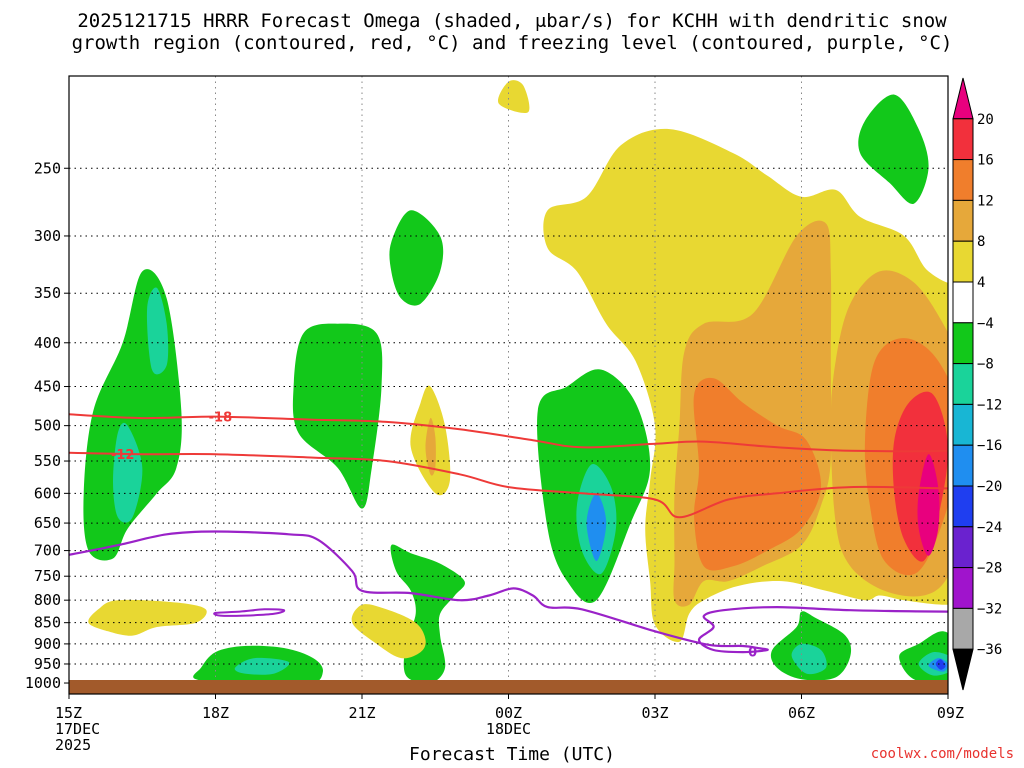 The width and height of the screenshot is (1024, 768). I want to click on ytick-label-550: 550, so click(47, 461).